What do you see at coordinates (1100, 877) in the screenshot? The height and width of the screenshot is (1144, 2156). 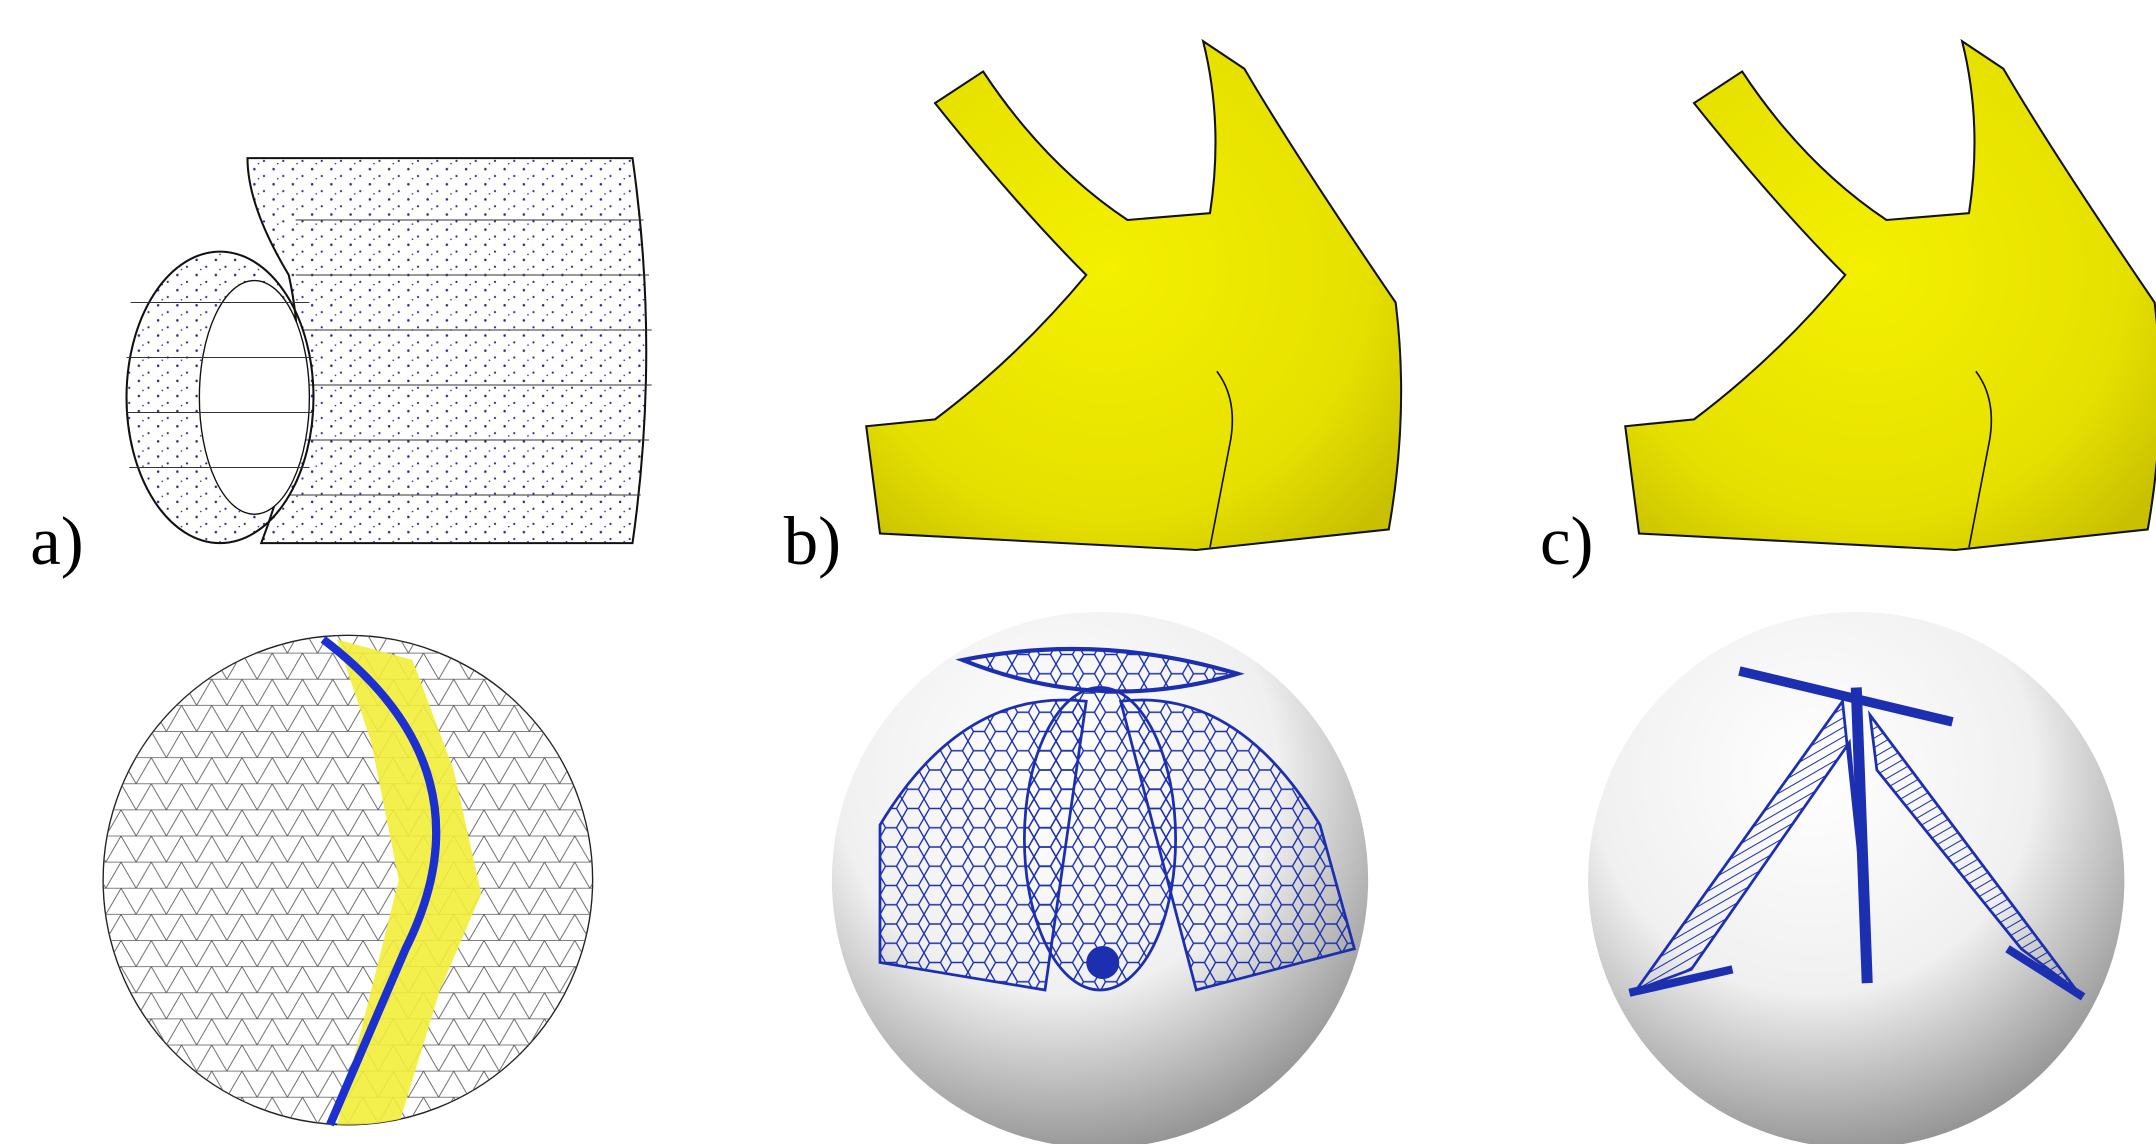 I see `sphere-b` at bounding box center [1100, 877].